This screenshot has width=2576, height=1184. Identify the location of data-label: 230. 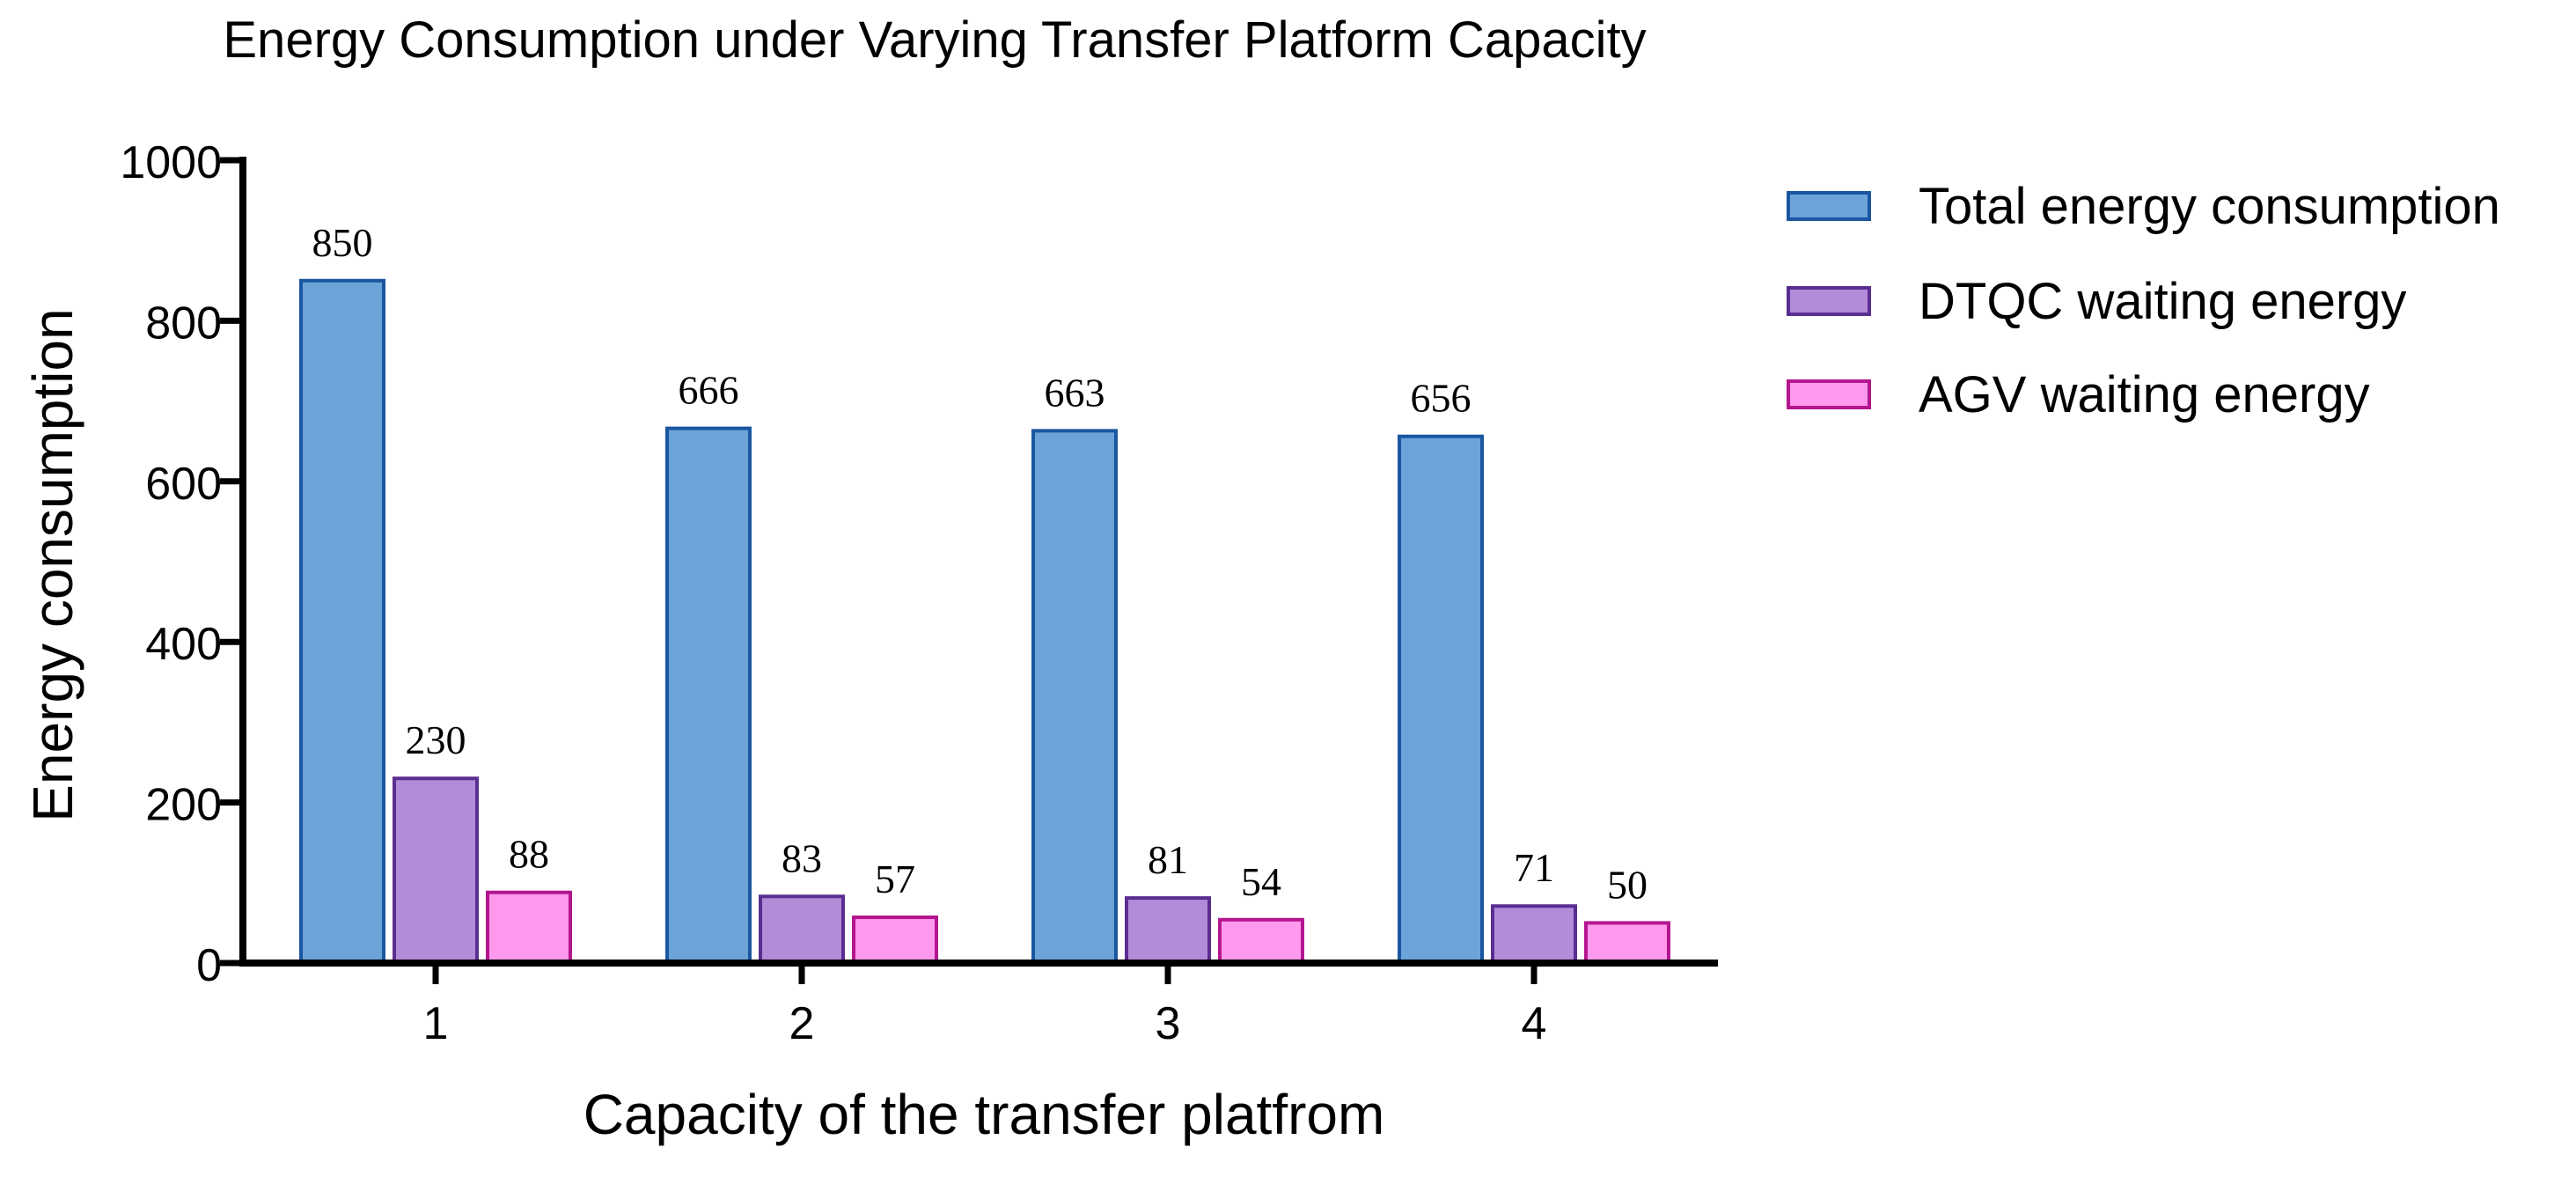
(436, 740).